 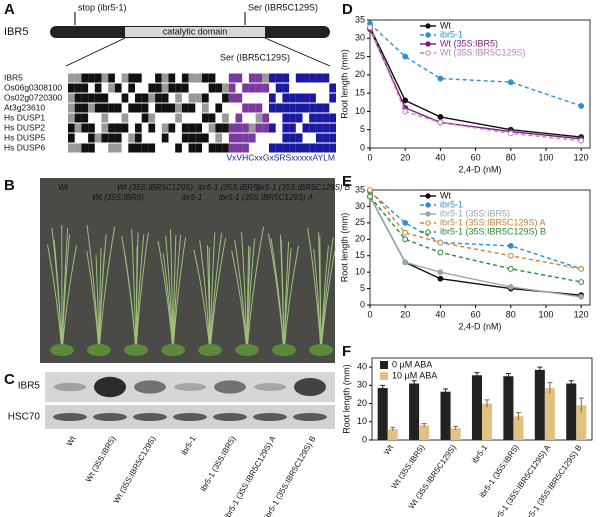 I want to click on x-tick-label: ibr5-1 (35S:IBR5C129S) B, so click(x=552, y=480).